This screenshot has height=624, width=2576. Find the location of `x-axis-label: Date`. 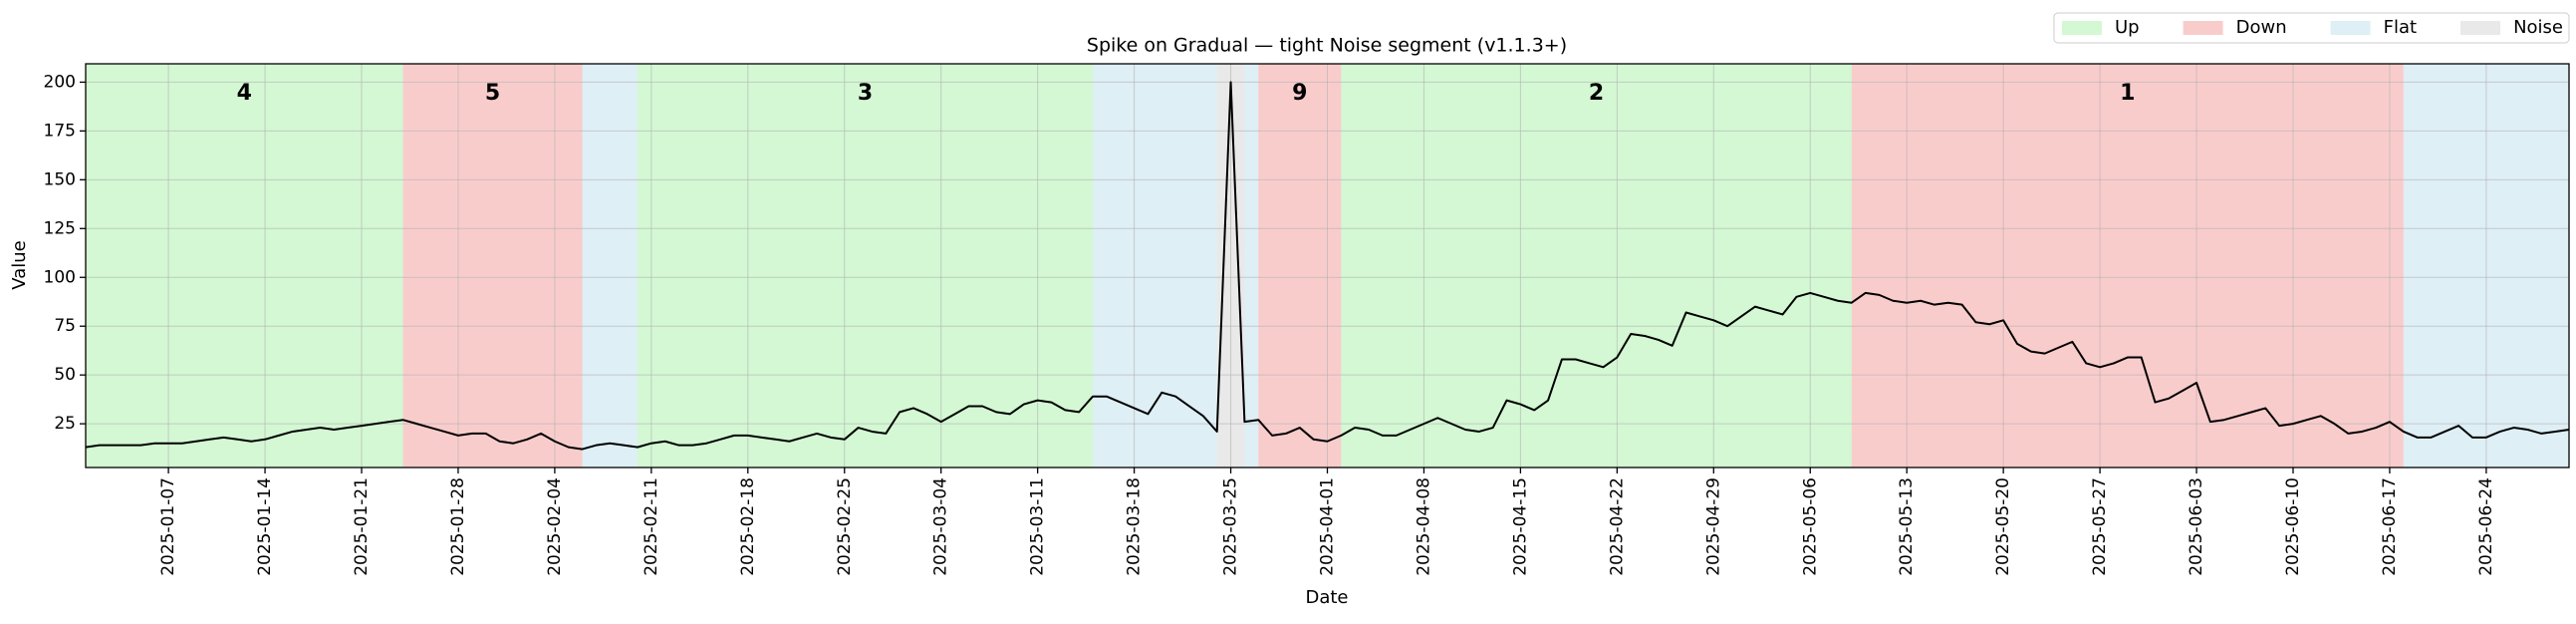

x-axis-label: Date is located at coordinates (1326, 597).